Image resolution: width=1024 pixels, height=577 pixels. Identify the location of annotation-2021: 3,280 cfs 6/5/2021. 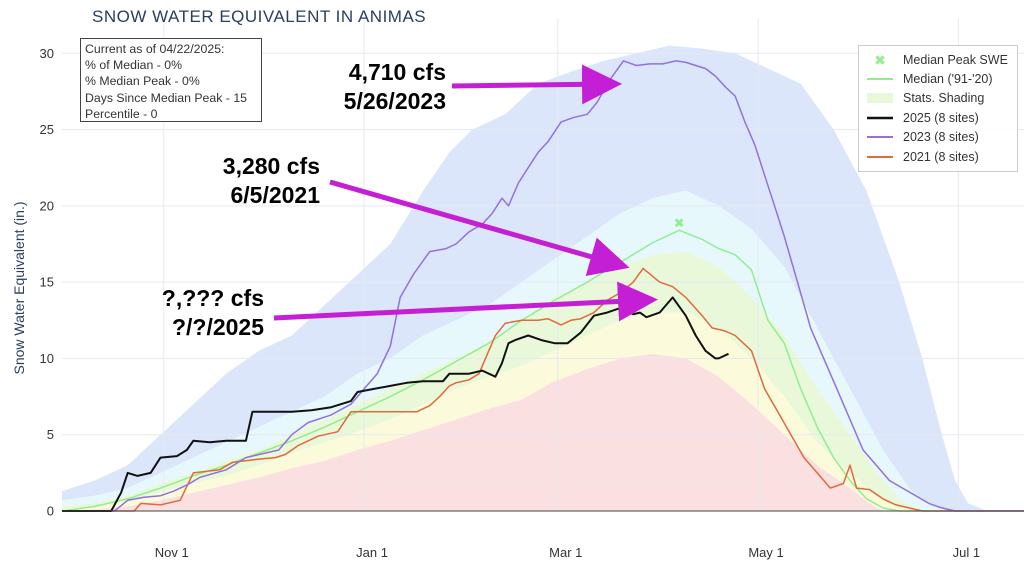
(266, 181).